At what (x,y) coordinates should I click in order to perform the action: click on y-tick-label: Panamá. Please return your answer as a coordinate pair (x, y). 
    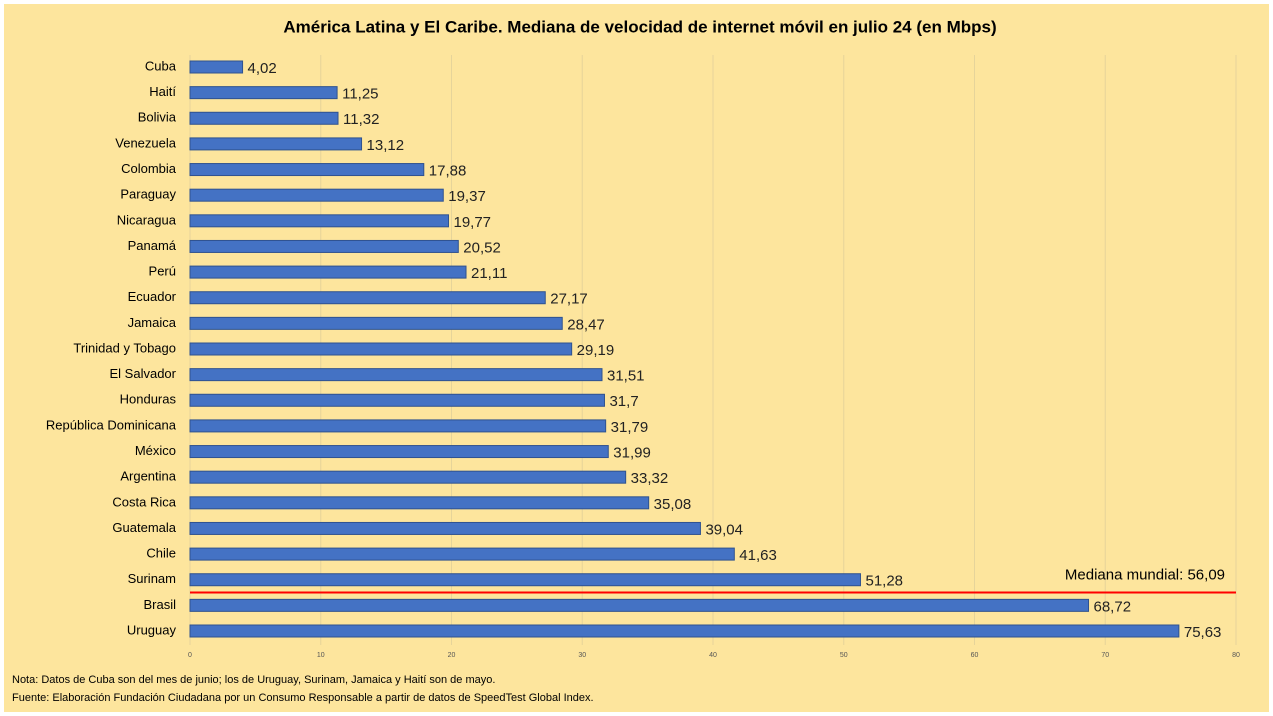
    Looking at the image, I should click on (152, 245).